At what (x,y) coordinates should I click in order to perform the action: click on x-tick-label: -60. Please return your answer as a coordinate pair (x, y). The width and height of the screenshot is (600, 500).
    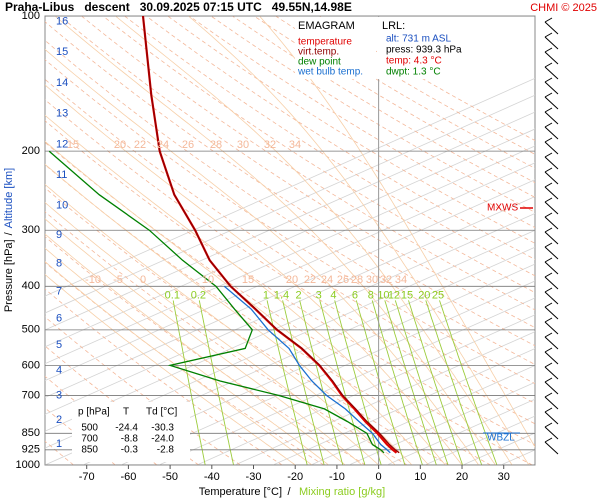
    Looking at the image, I should click on (128, 477).